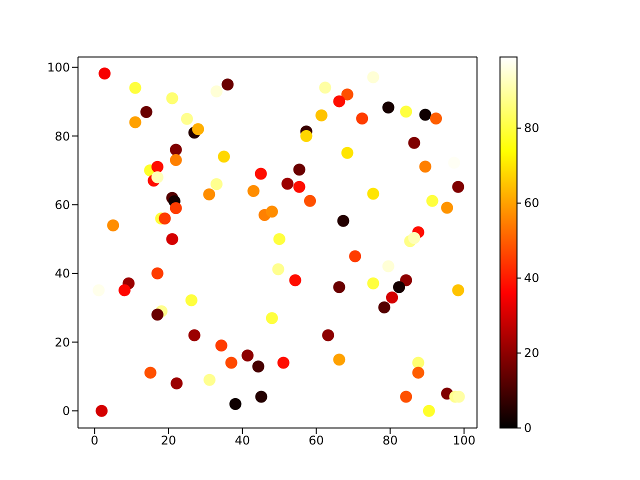 The width and height of the screenshot is (640, 480). Describe the element at coordinates (316, 441) in the screenshot. I see `x-tick-label: 60` at that location.